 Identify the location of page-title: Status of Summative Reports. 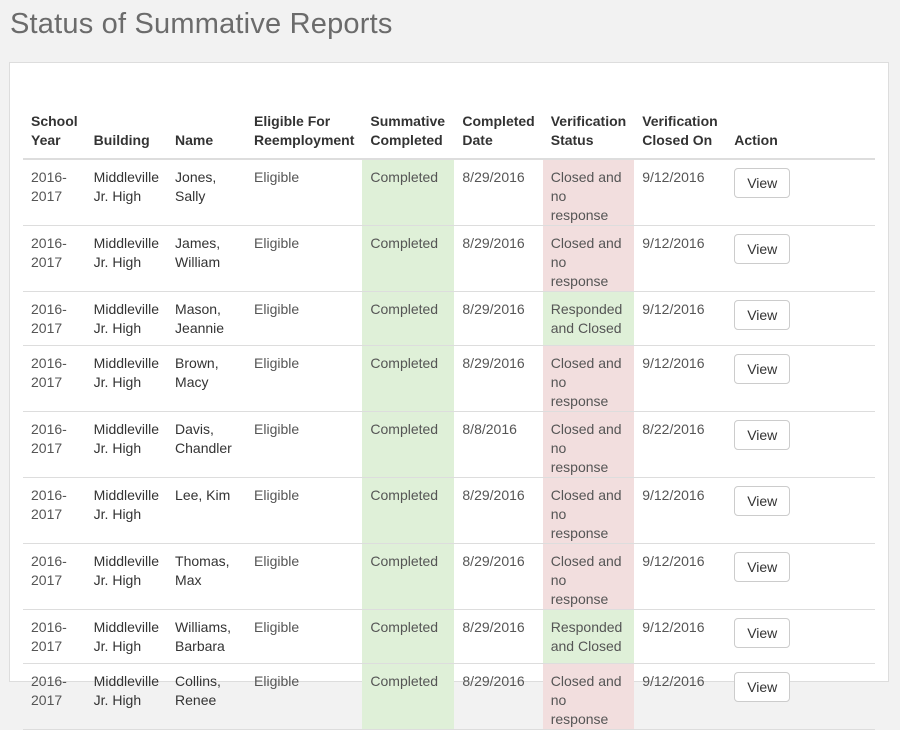
(201, 24).